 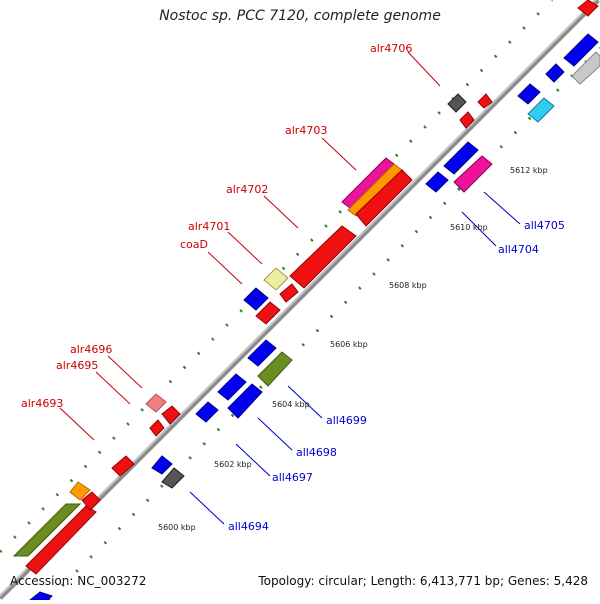 I want to click on scale-label-5604: 5604 kbp, so click(x=291, y=404).